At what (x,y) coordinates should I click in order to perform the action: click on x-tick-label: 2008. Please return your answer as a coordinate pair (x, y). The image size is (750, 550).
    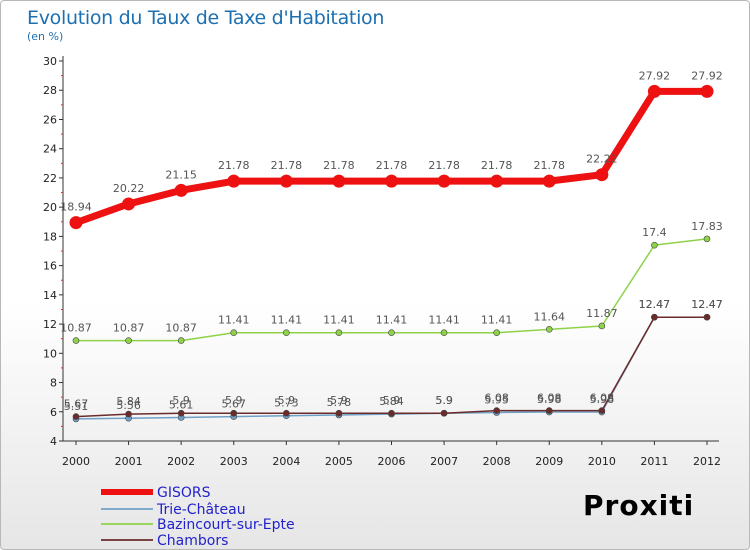
    Looking at the image, I should click on (497, 461).